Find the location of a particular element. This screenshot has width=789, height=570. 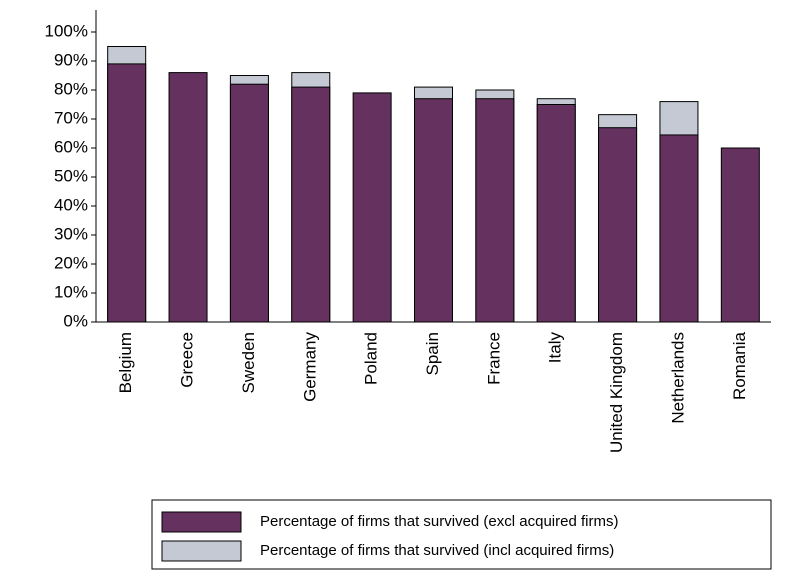

x-tick-label: Belgium is located at coordinates (125, 362).